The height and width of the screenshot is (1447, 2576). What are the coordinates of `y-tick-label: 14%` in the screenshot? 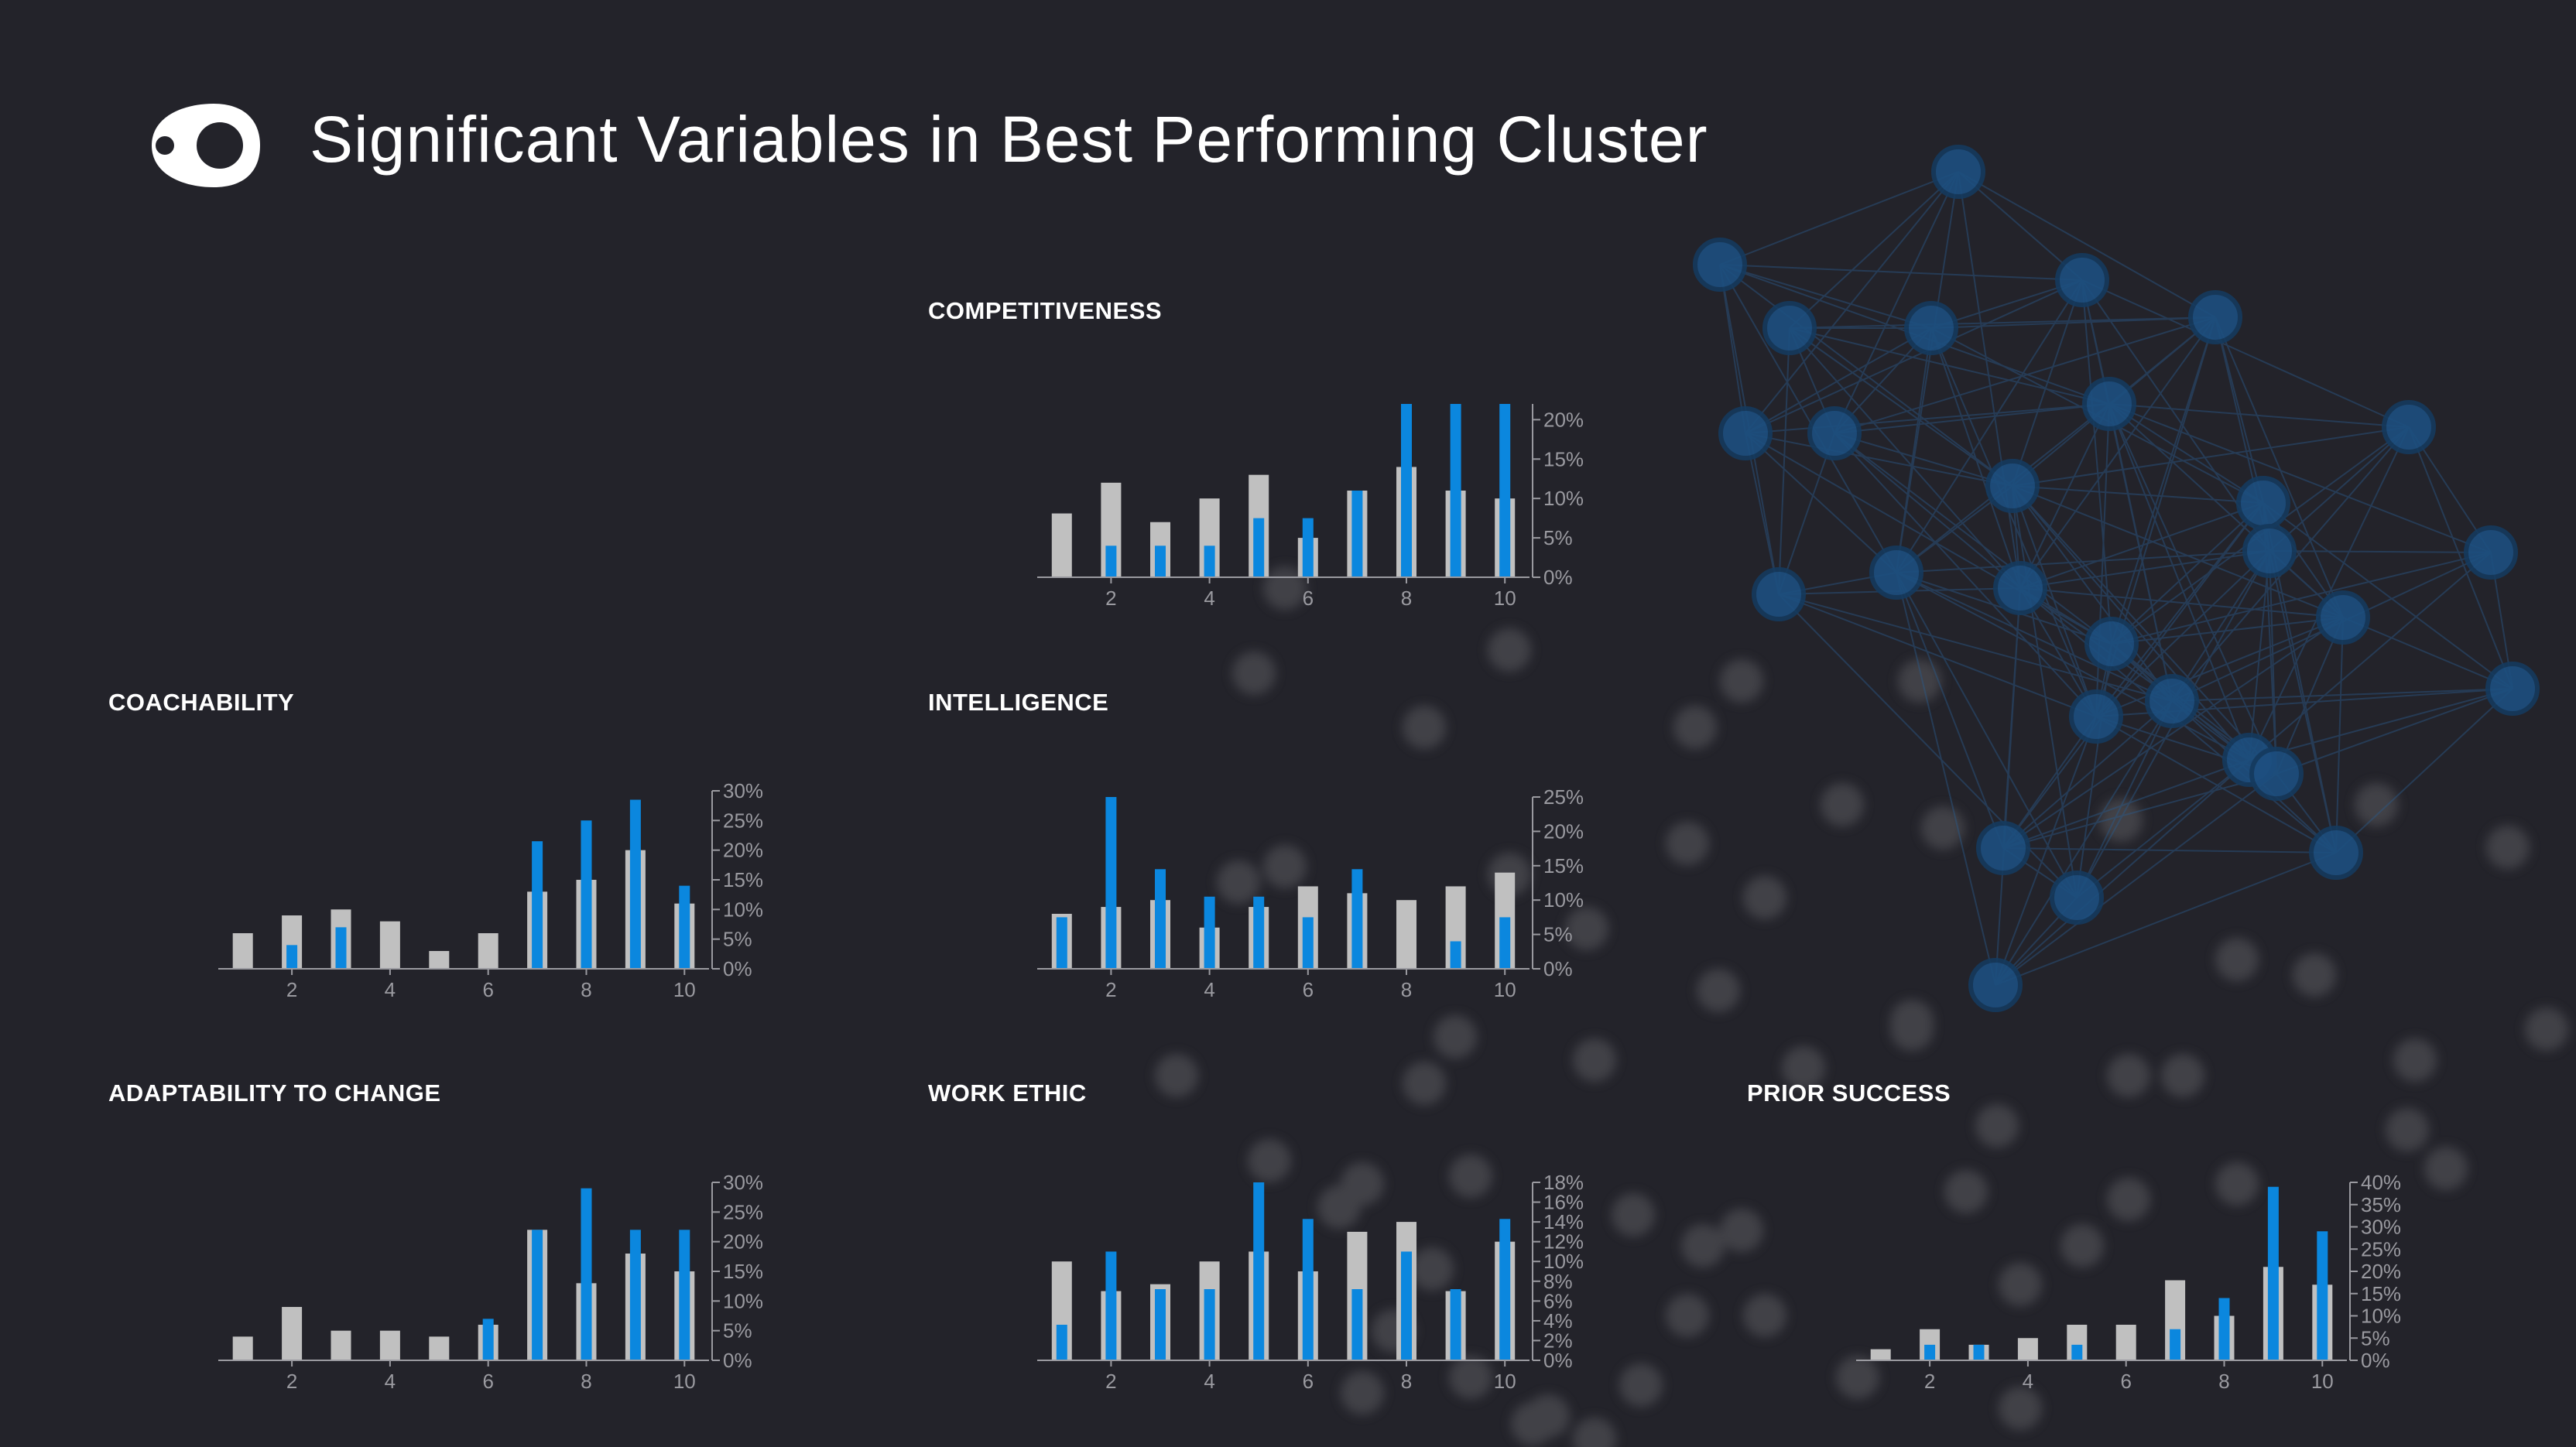 It's located at (1563, 1221).